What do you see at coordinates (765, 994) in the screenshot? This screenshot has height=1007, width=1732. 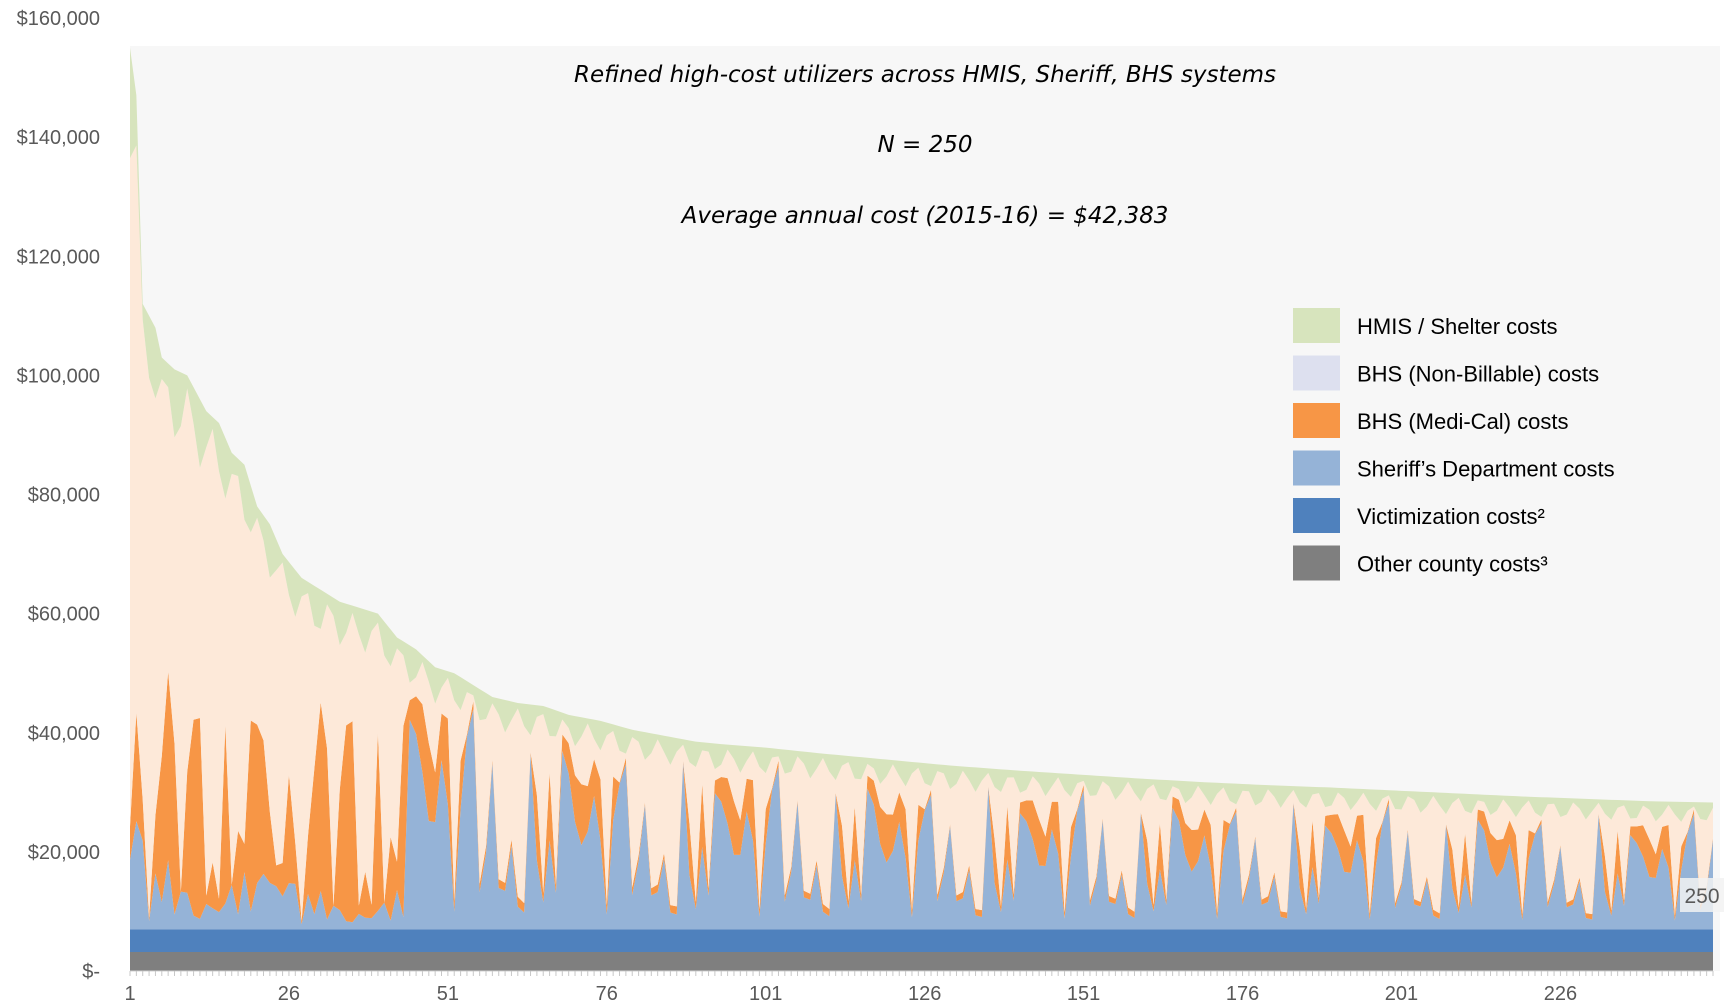 I see `x-tick-label: 101` at bounding box center [765, 994].